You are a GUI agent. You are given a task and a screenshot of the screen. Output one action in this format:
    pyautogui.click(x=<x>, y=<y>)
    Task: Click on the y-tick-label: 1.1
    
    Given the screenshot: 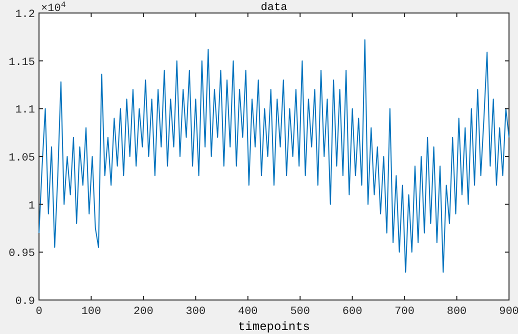 What is the action you would take?
    pyautogui.click(x=25, y=110)
    